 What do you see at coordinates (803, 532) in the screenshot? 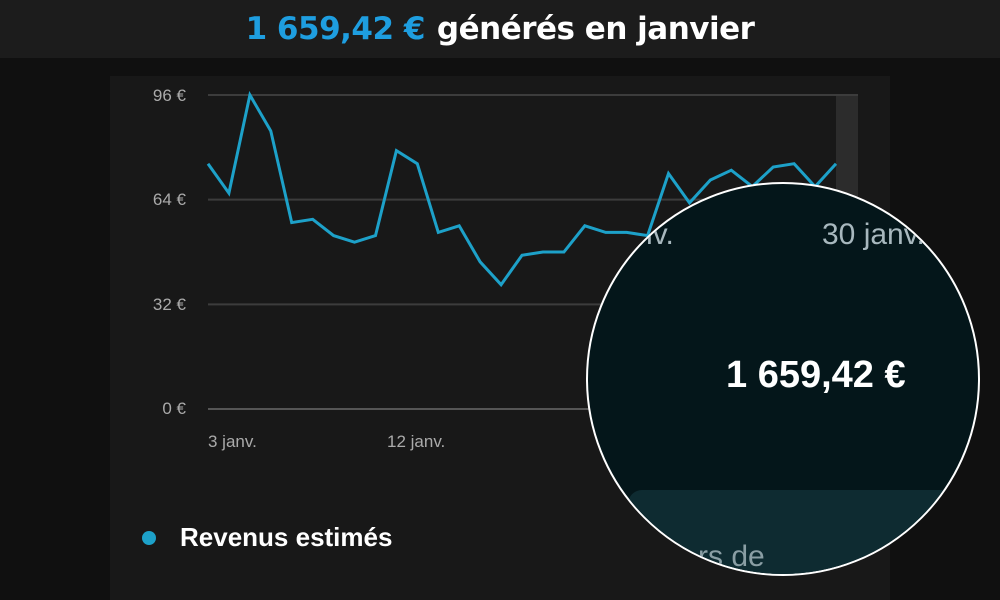
I see `magnified-button-bar` at bounding box center [803, 532].